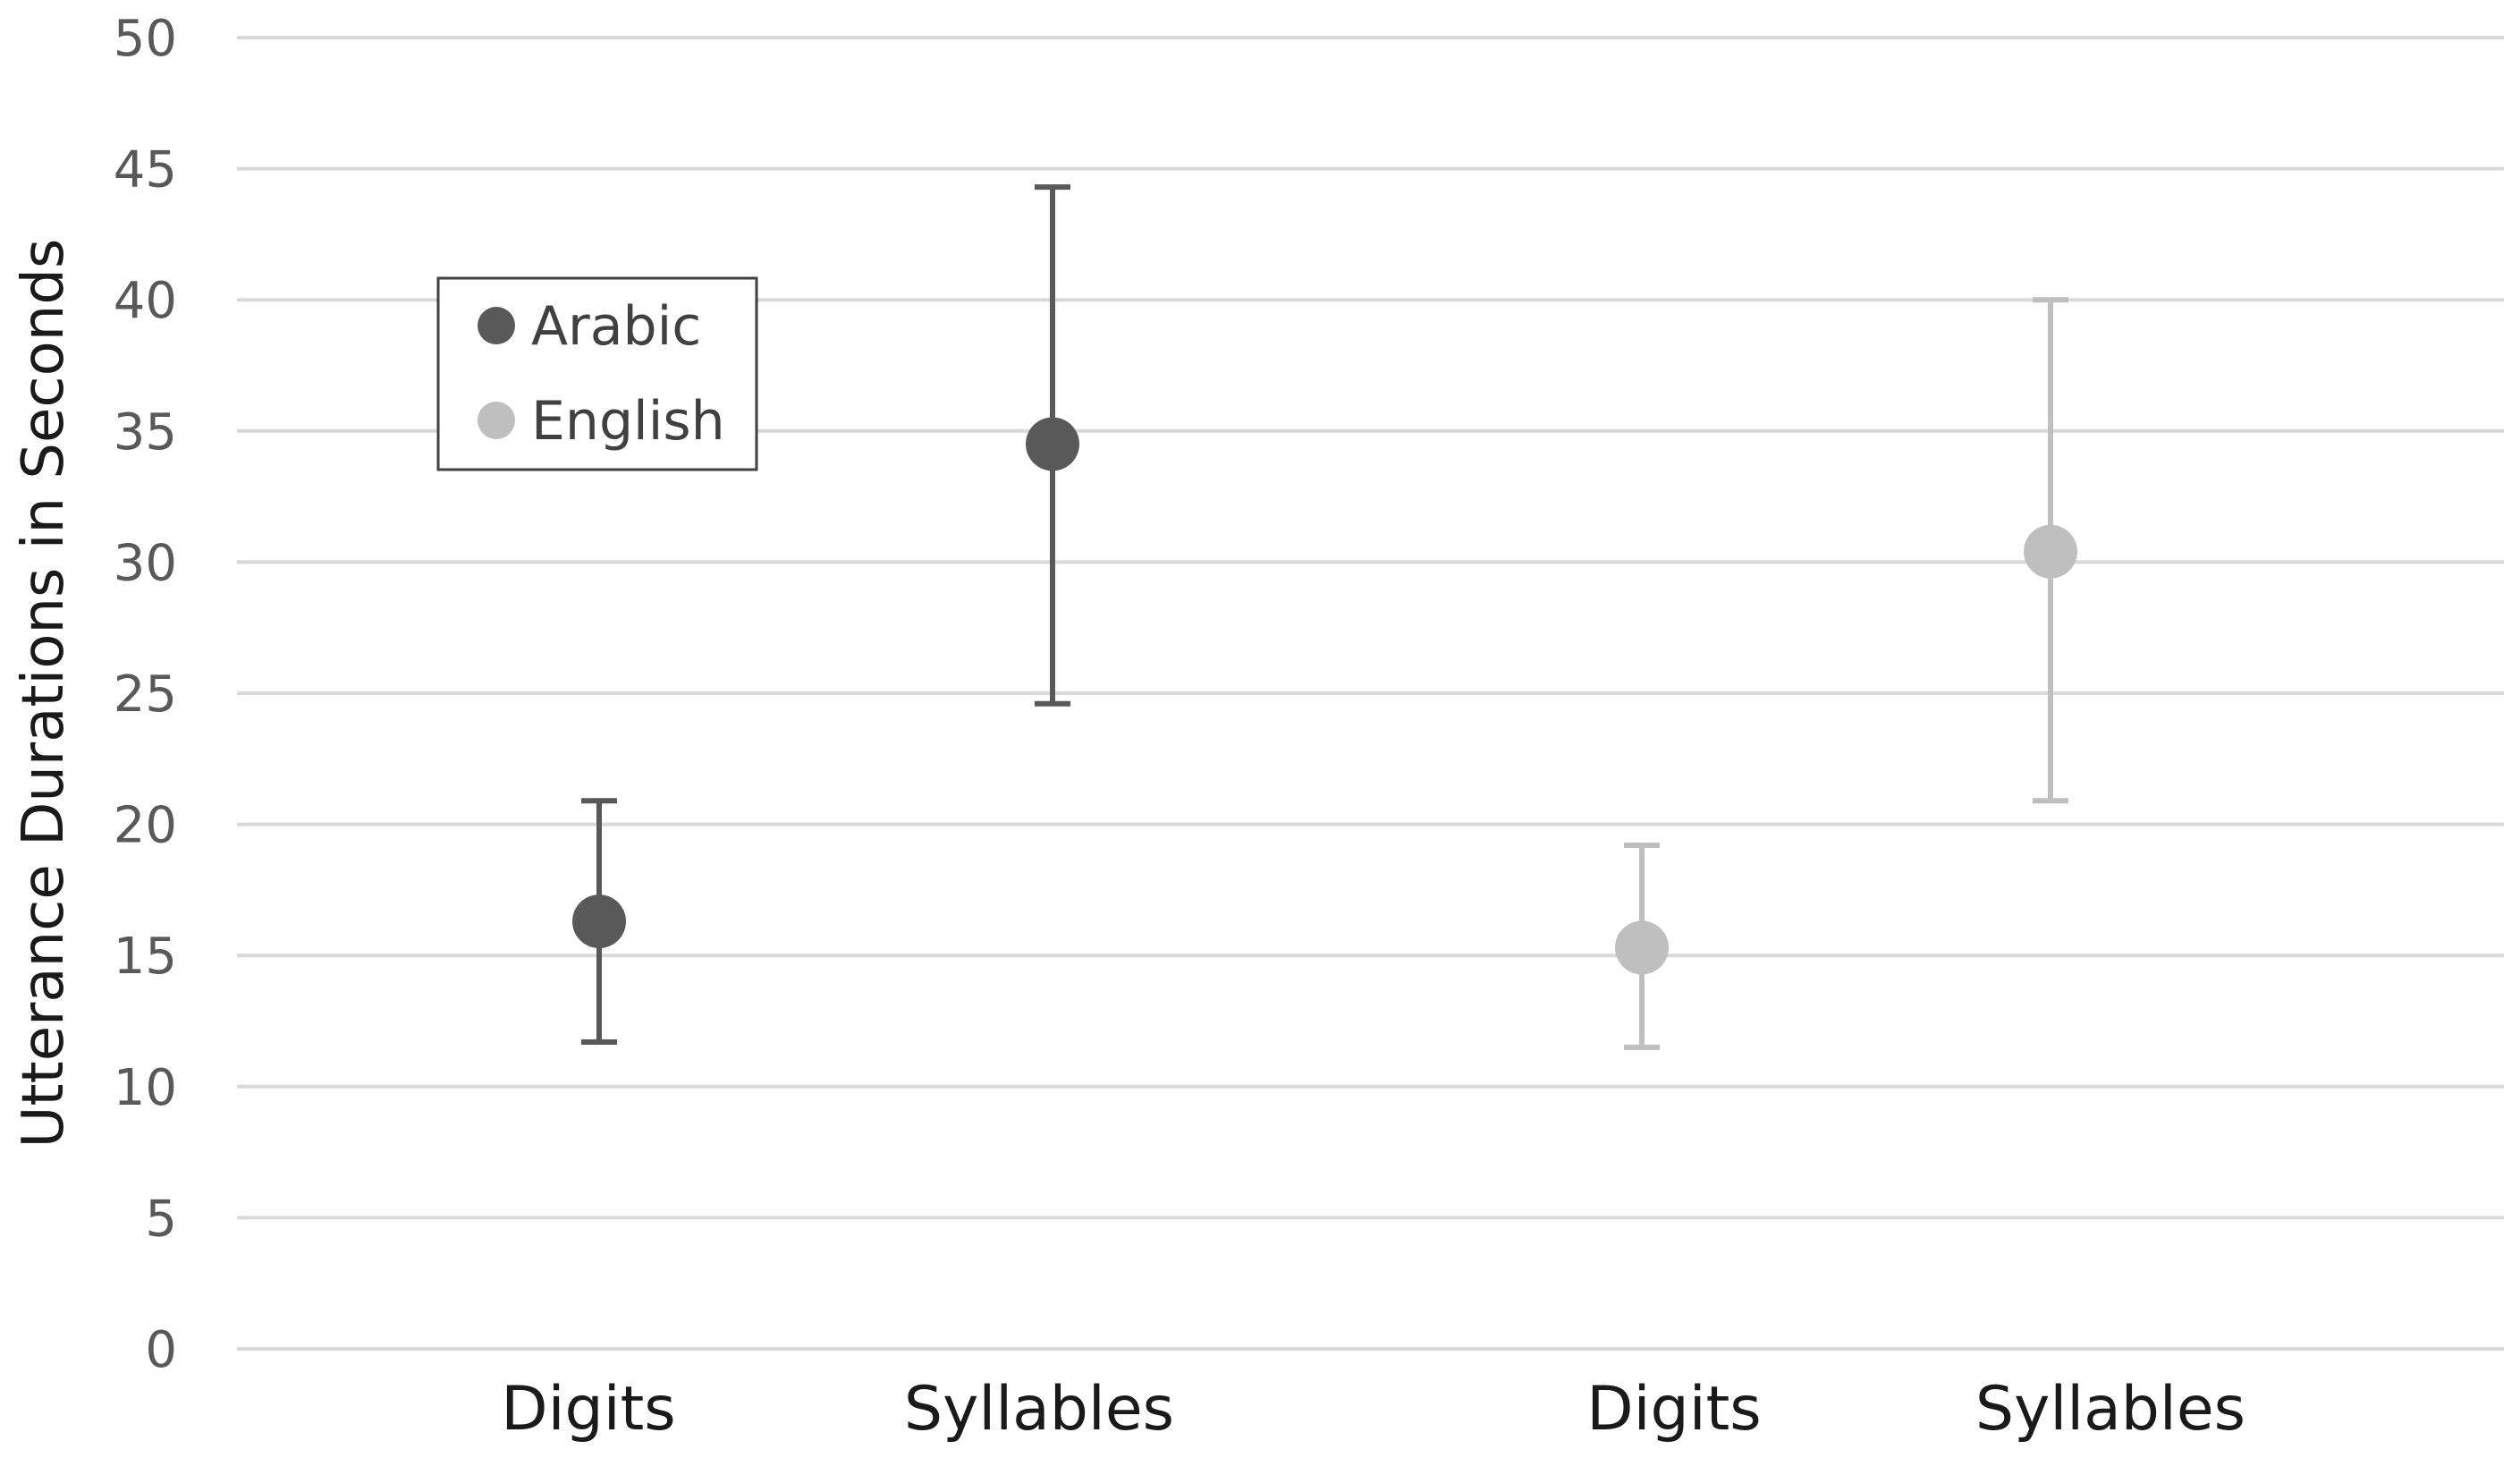 The height and width of the screenshot is (1458, 2520). I want to click on legend-marker-english, so click(496, 421).